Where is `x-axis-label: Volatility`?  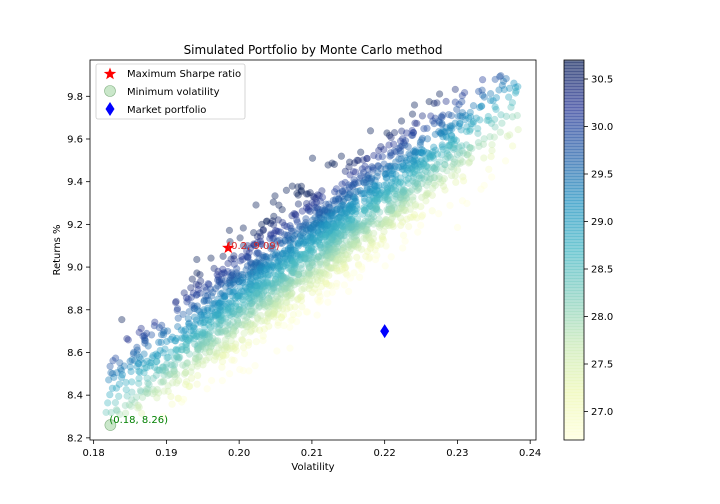 x-axis-label: Volatility is located at coordinates (312, 467).